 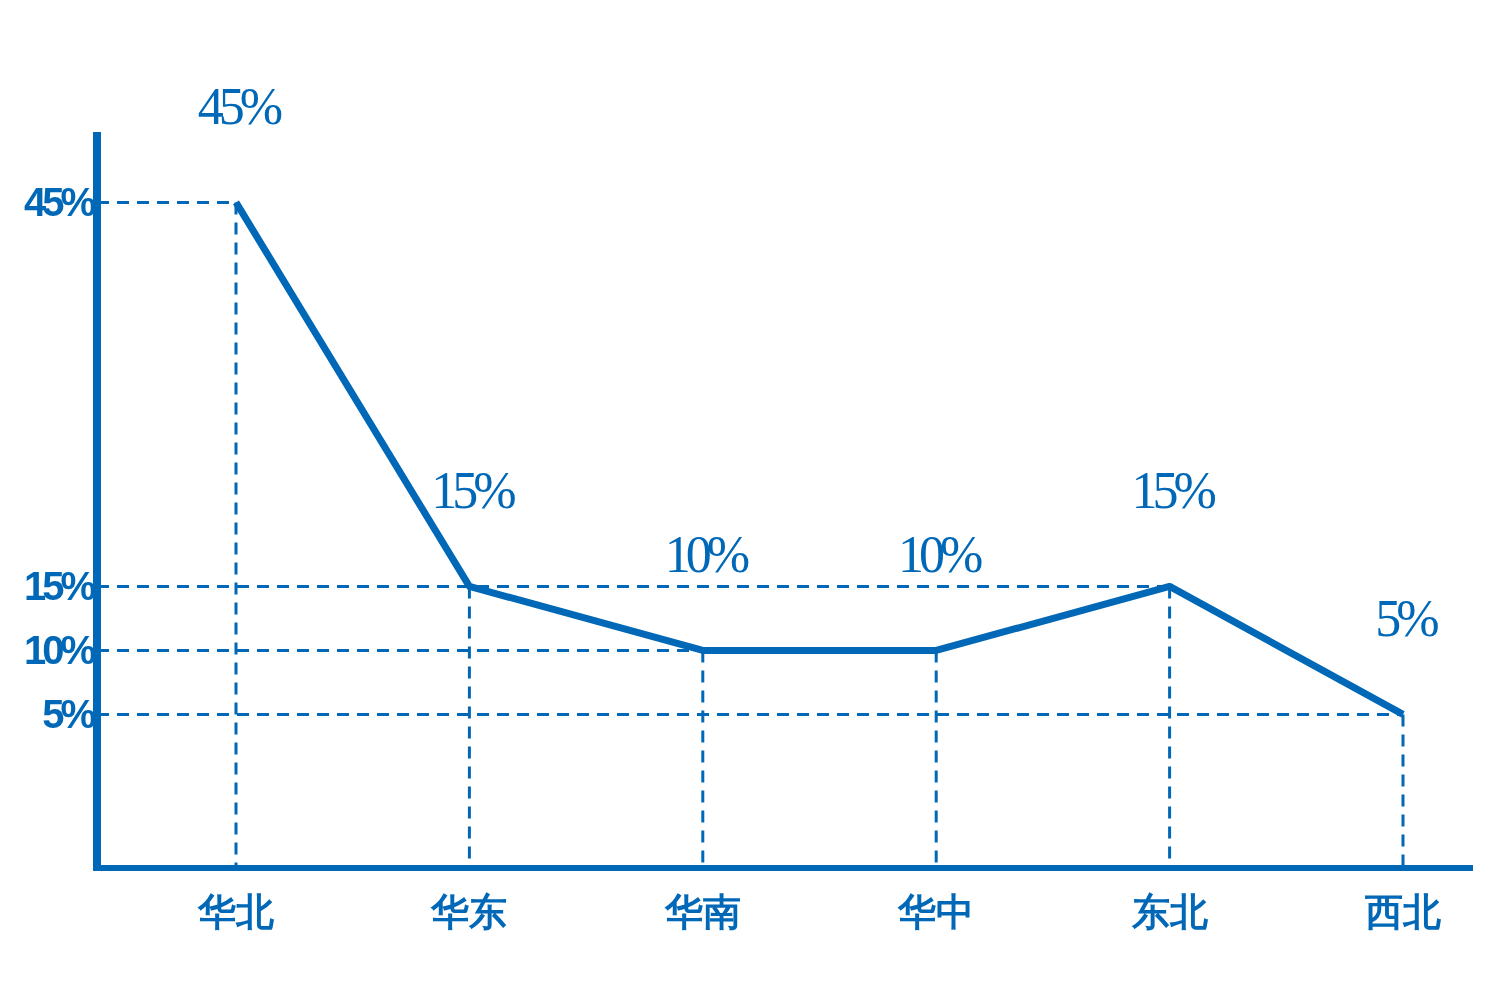 I want to click on x-tick-label: 西北, so click(x=1402, y=912).